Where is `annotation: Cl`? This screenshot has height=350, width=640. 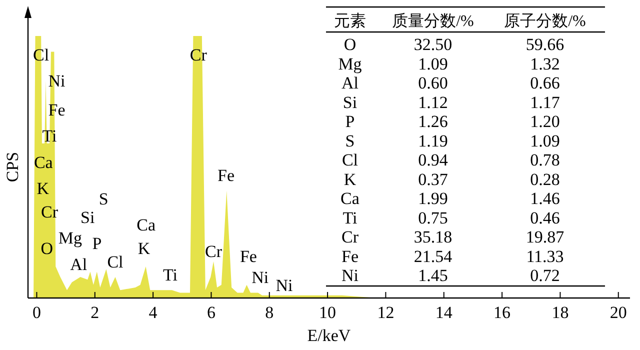
annotation: Cl is located at coordinates (115, 262).